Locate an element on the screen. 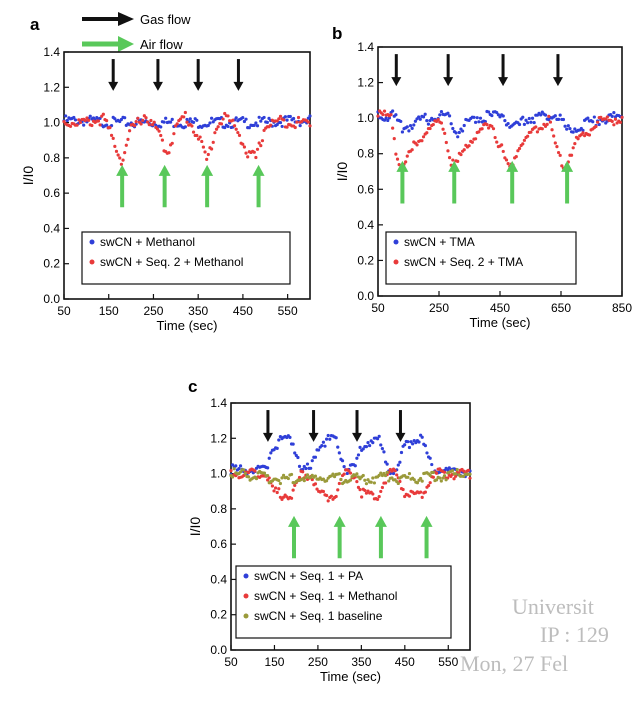  x-tick-label: 450 is located at coordinates (243, 311).